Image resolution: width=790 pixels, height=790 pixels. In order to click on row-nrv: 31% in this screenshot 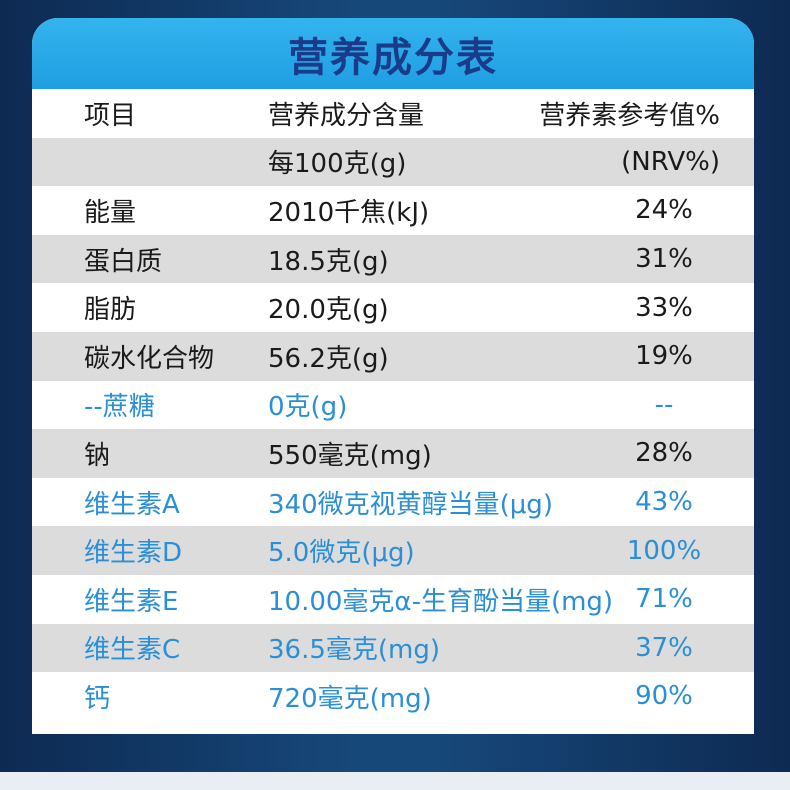, I will do `click(664, 259)`.